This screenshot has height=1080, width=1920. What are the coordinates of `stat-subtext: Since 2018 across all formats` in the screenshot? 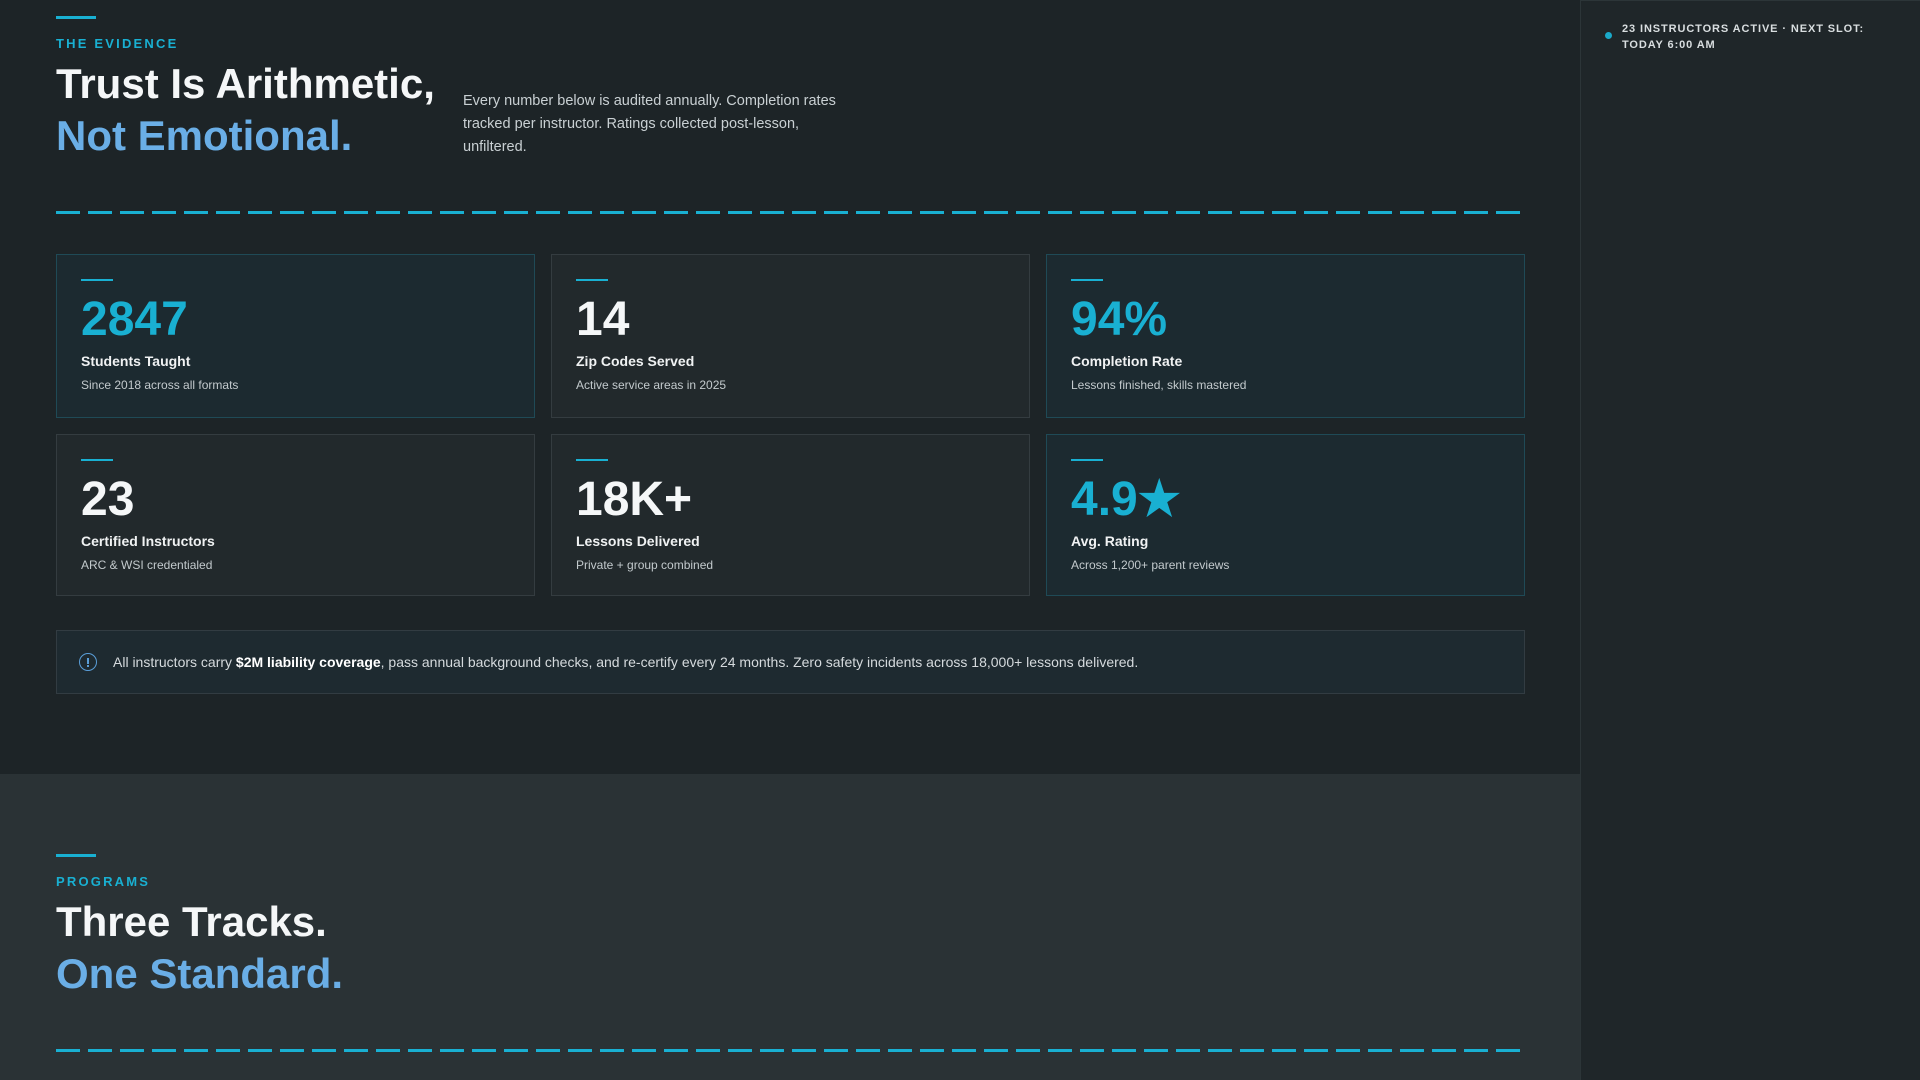 It's located at (160, 385).